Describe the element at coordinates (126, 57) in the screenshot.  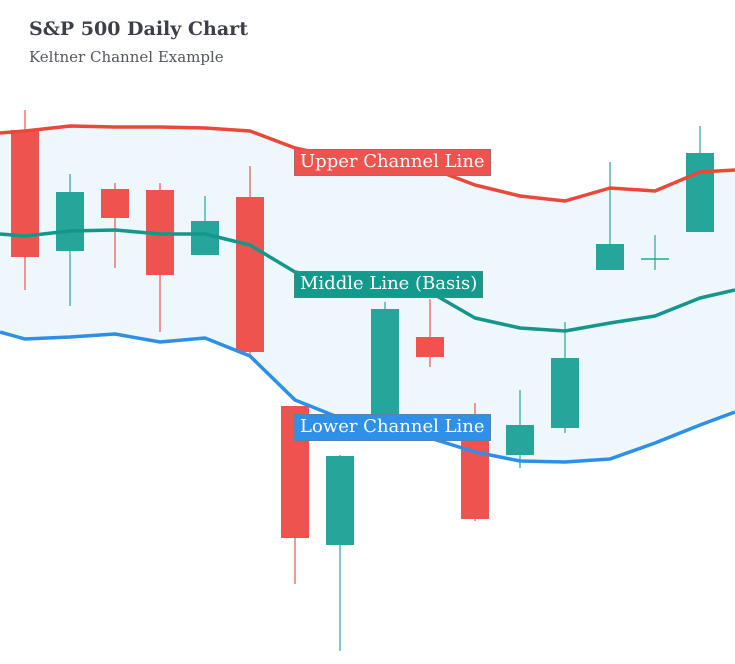
I see `chart-subtitle: Keltner Channel Example` at that location.